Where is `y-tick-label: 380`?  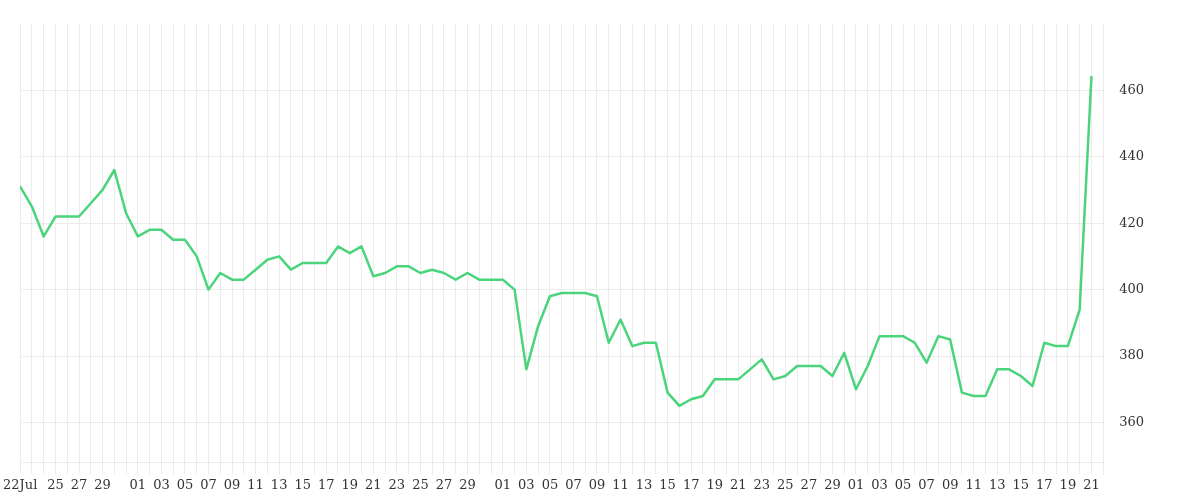
y-tick-label: 380 is located at coordinates (1132, 355).